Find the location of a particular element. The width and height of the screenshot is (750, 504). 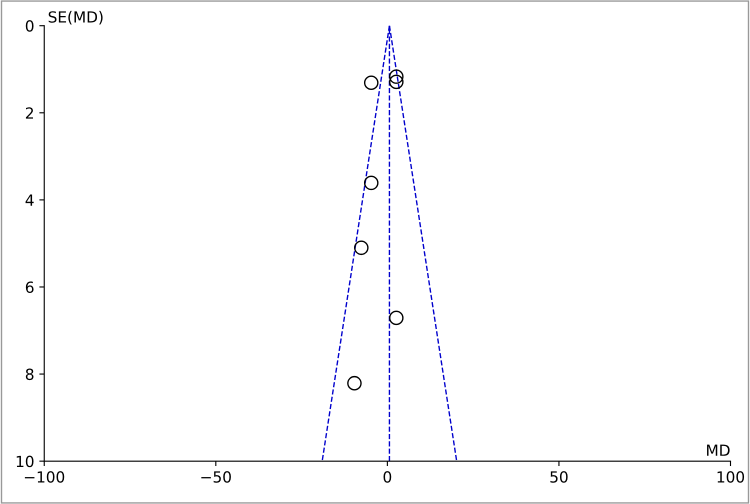

y-tick-label: 8 is located at coordinates (30, 374).